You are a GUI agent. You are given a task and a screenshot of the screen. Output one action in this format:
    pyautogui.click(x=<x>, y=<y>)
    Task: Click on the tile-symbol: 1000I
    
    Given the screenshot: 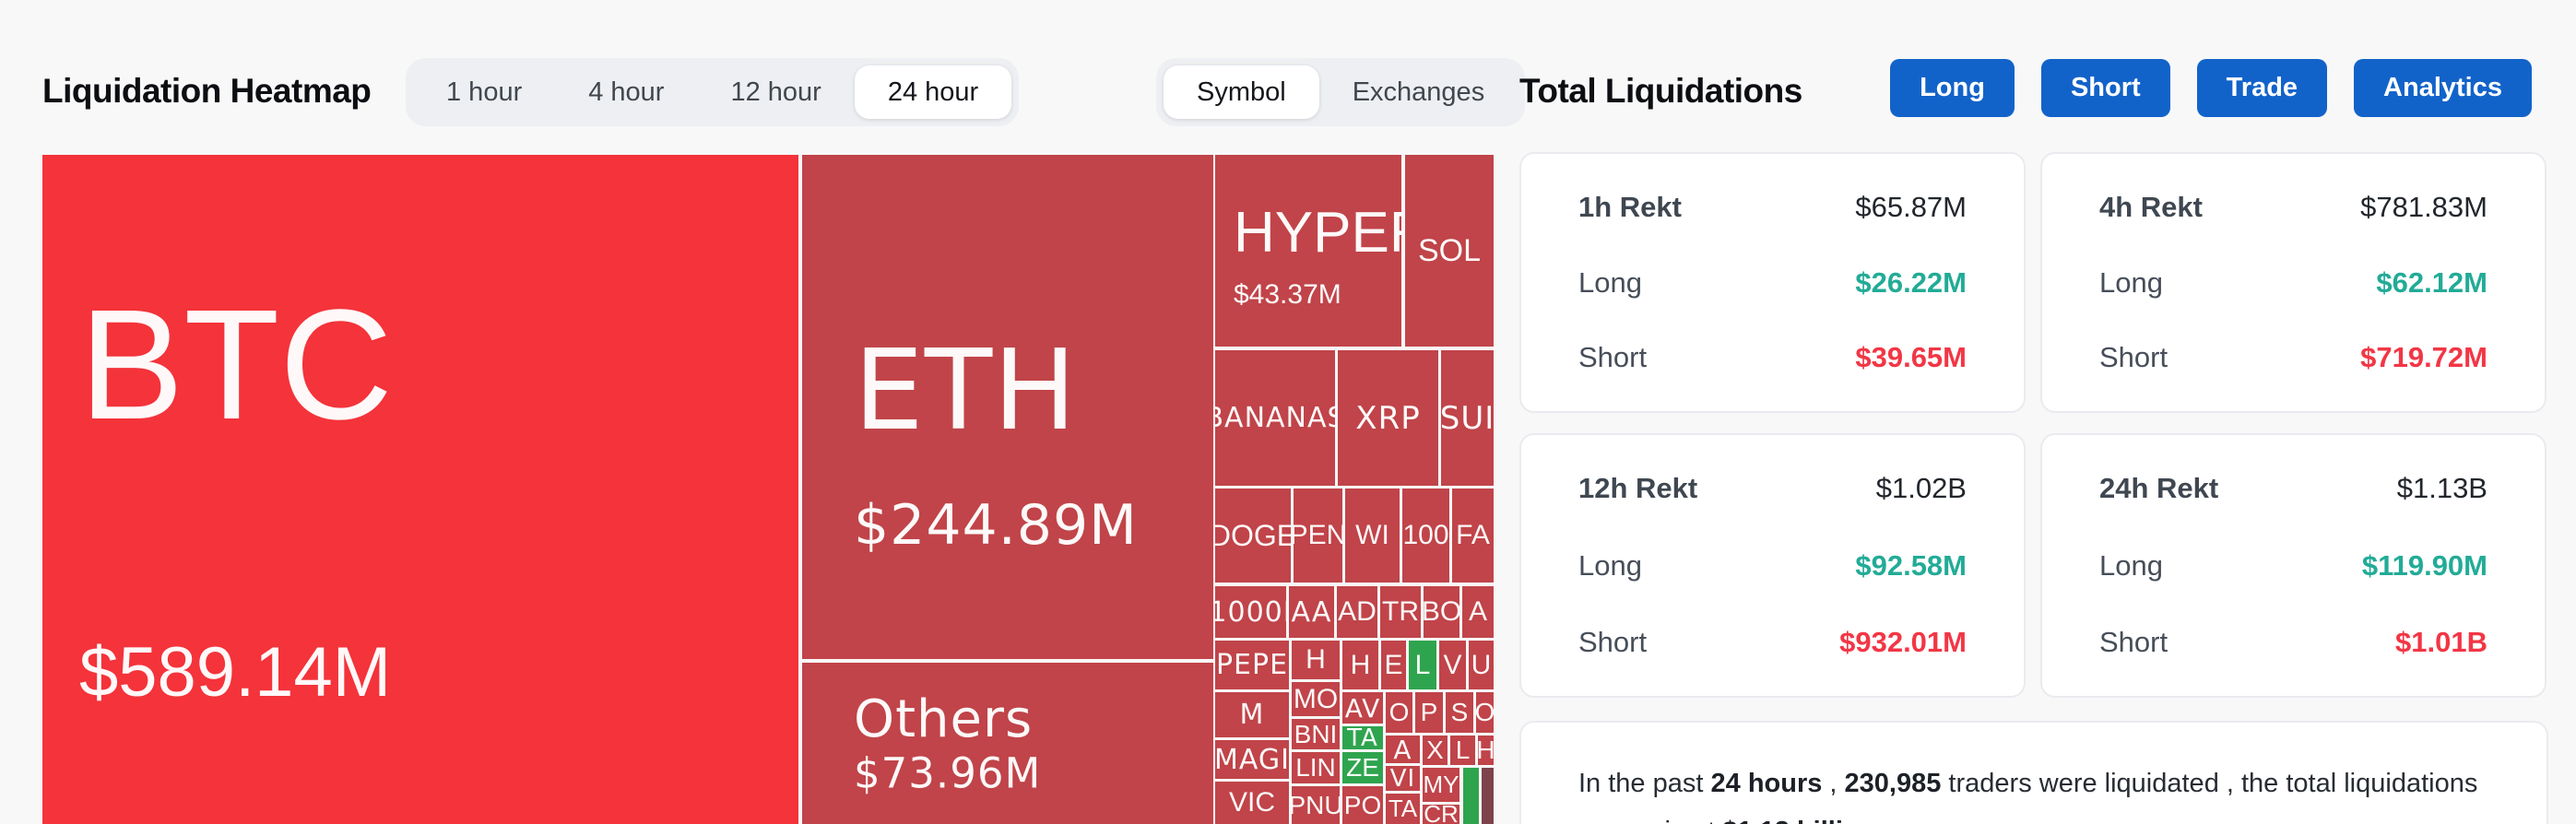 What is the action you would take?
    pyautogui.click(x=1250, y=612)
    